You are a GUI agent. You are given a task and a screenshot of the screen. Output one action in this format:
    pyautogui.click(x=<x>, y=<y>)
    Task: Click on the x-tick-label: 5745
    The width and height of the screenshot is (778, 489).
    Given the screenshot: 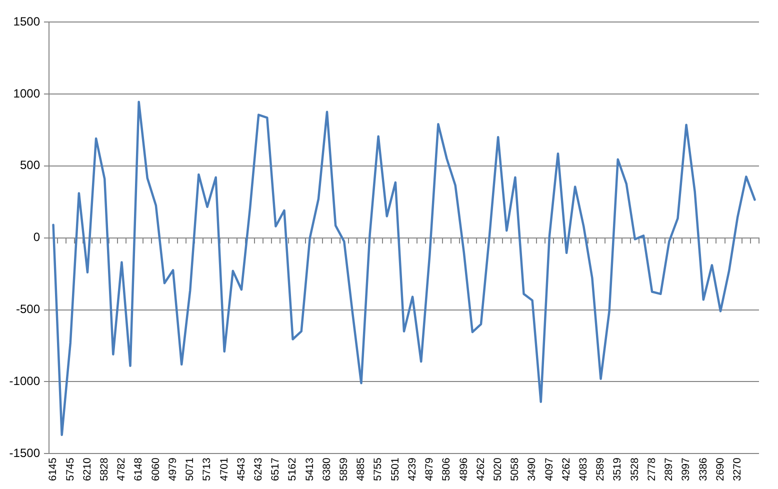 What is the action you would take?
    pyautogui.click(x=70, y=469)
    